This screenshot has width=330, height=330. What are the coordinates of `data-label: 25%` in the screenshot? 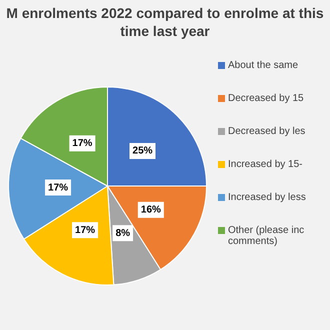 It's located at (142, 151).